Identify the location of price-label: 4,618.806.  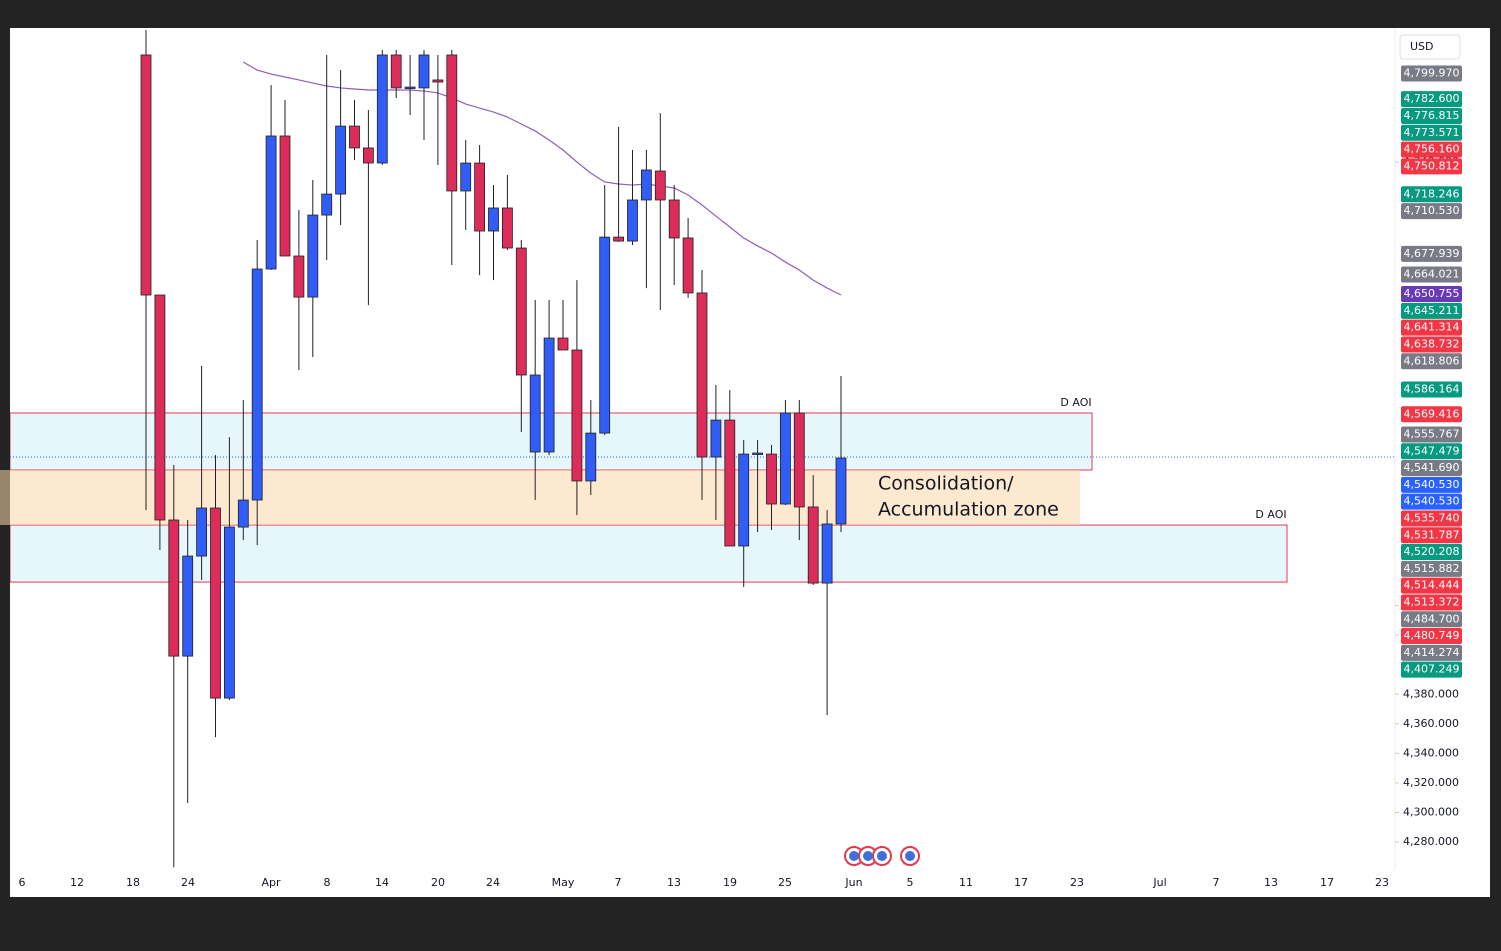
(1432, 360).